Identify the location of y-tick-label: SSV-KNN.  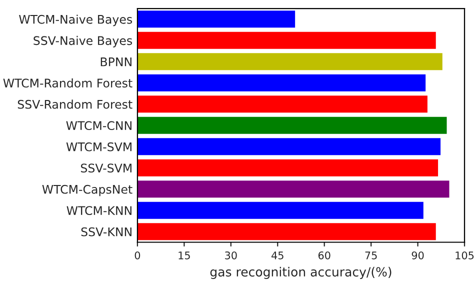
(106, 231).